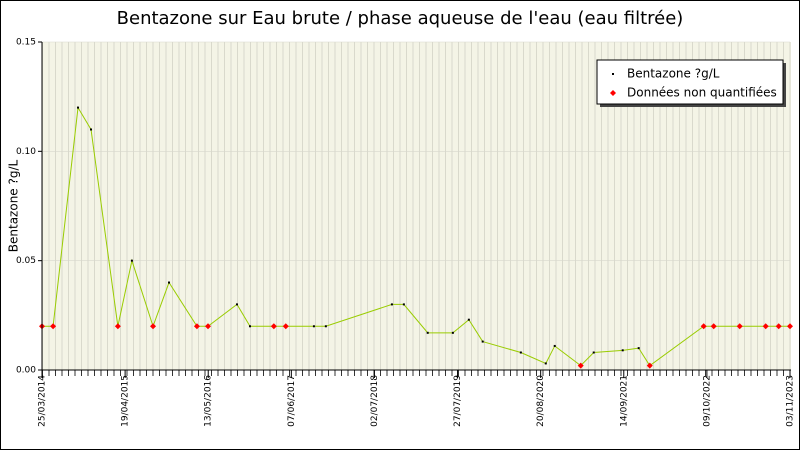 This screenshot has width=800, height=450. What do you see at coordinates (673, 74) in the screenshot?
I see `legend-label: Bentazone ?g/L` at bounding box center [673, 74].